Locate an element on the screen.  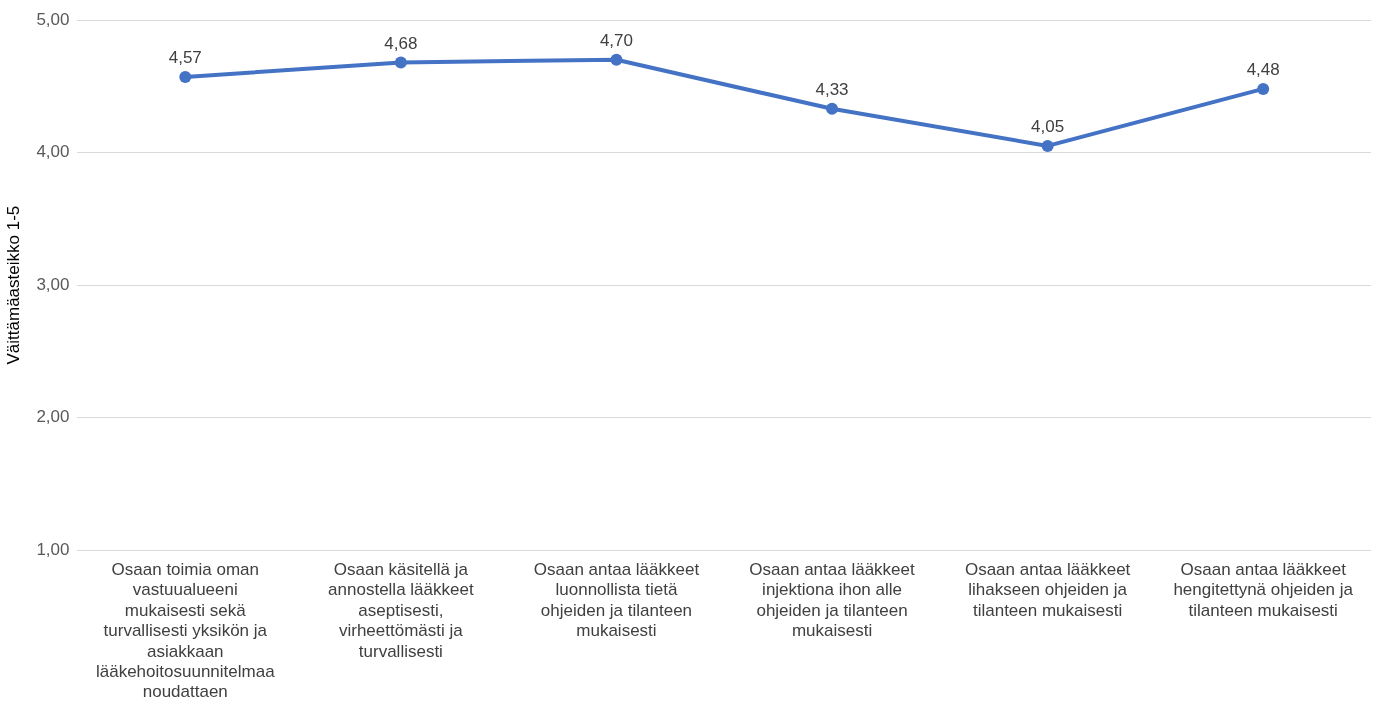
y-tick-label: 2,00 is located at coordinates (53, 417).